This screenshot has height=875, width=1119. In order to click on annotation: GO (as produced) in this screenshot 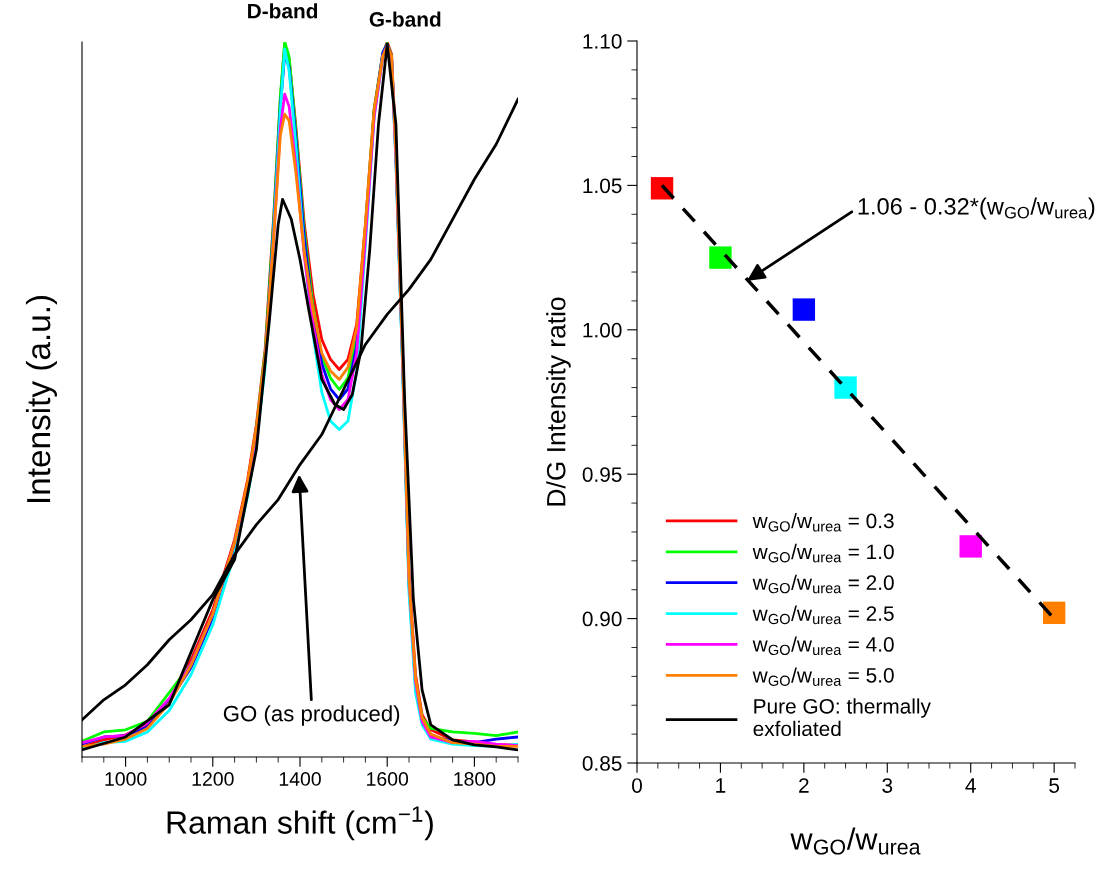, I will do `click(311, 715)`.